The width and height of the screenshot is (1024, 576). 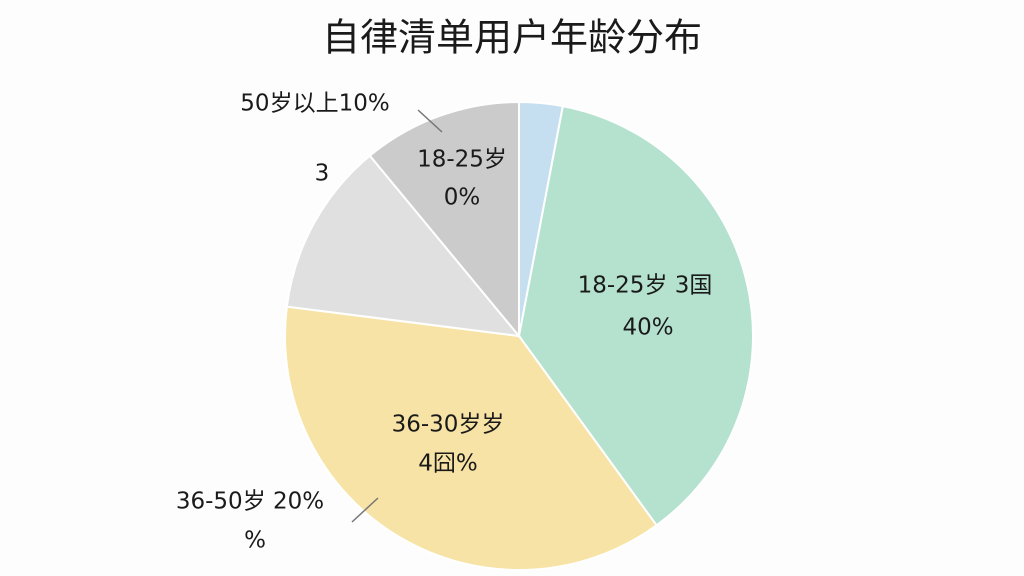 What do you see at coordinates (645, 286) in the screenshot?
I see `annotation: 18-25岁 3国` at bounding box center [645, 286].